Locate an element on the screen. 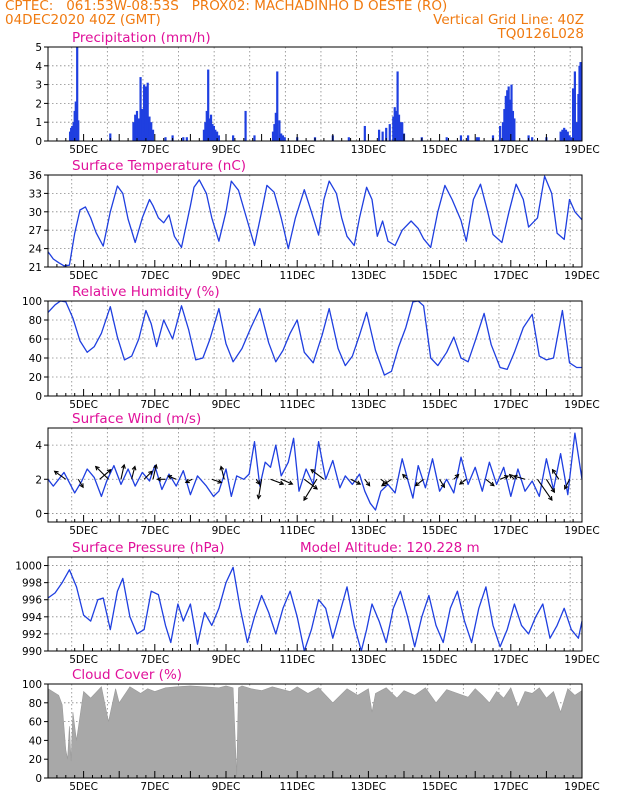  cloud-xtick-label: 13DEC is located at coordinates (368, 787).